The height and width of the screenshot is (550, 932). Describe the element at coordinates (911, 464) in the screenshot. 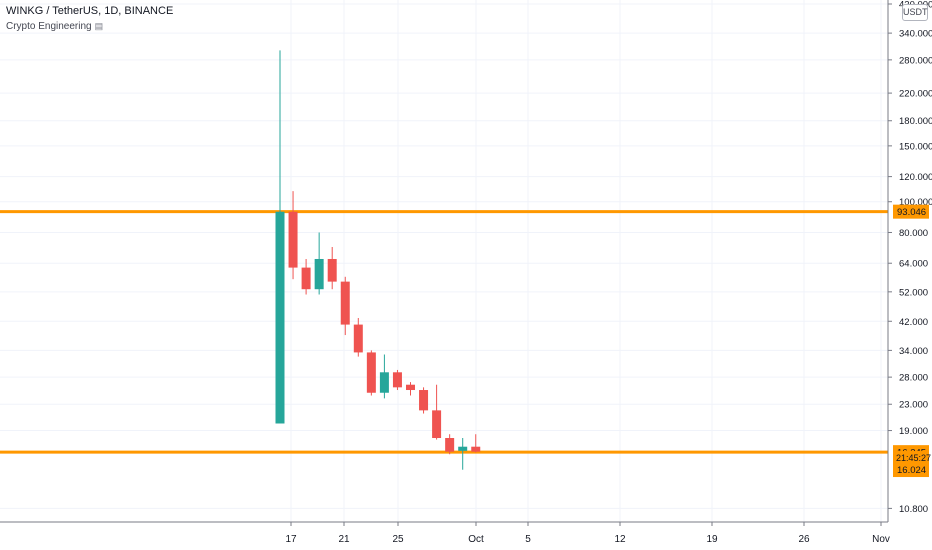

I see `last-price-badge` at that location.